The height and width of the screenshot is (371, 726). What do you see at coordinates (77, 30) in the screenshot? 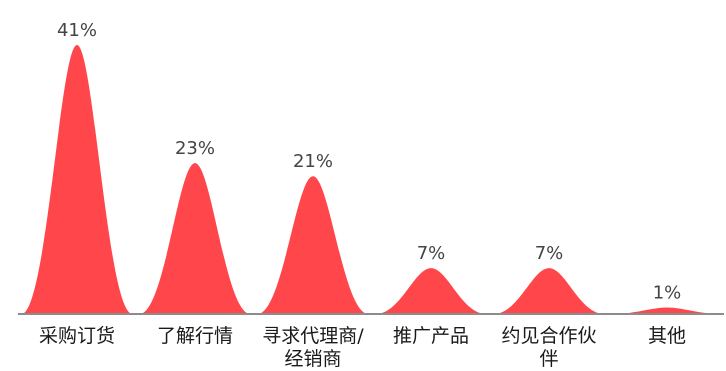
I see `value-label-0: 41%` at bounding box center [77, 30].